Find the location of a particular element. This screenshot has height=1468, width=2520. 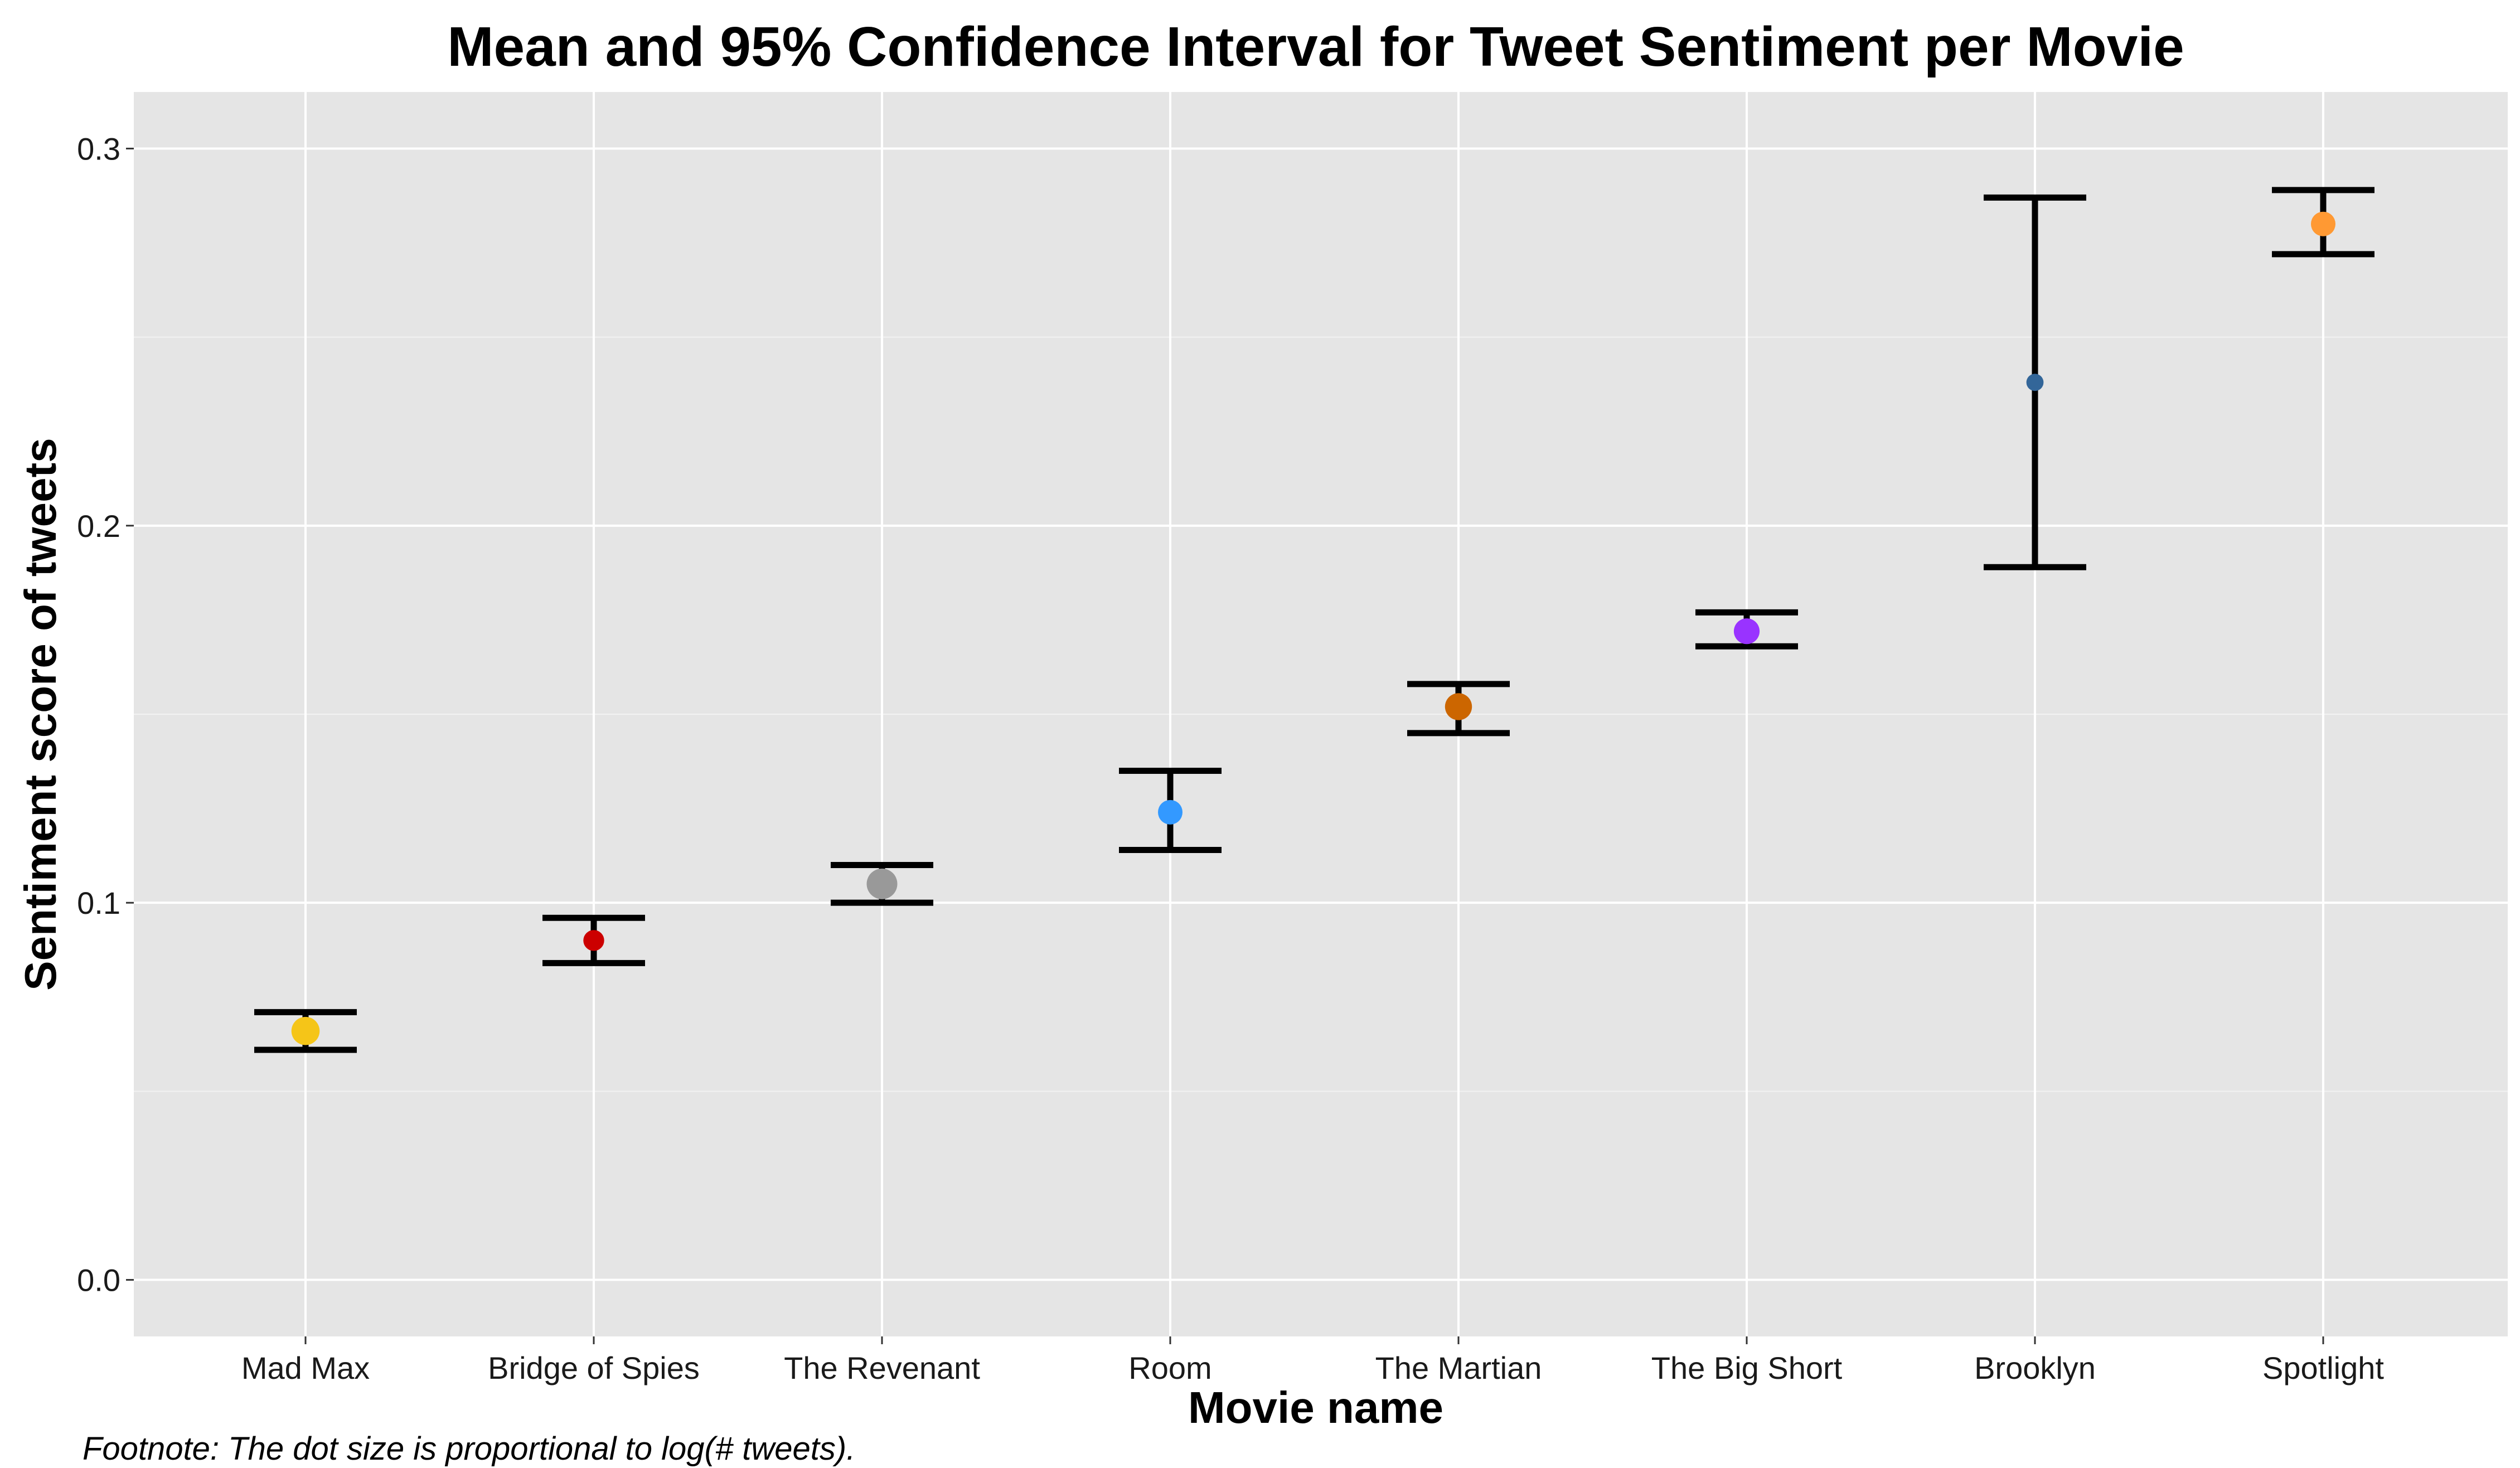

y-axis-title: Sentiment score of tweets is located at coordinates (40, 714).